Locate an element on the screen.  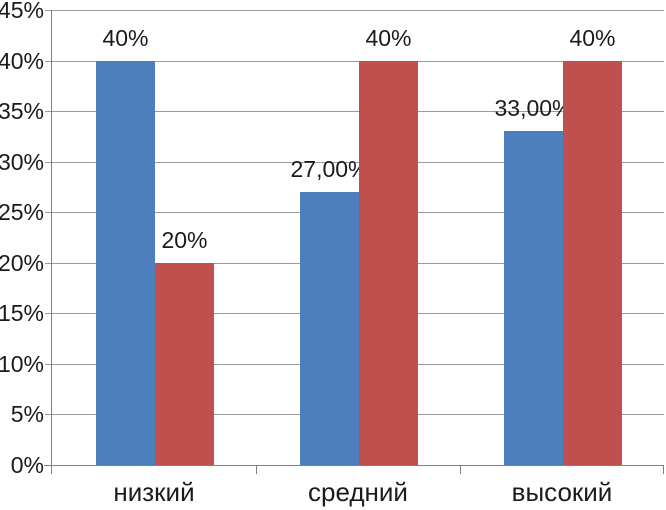
y-axis-tick-label: 40% is located at coordinates (22, 60).